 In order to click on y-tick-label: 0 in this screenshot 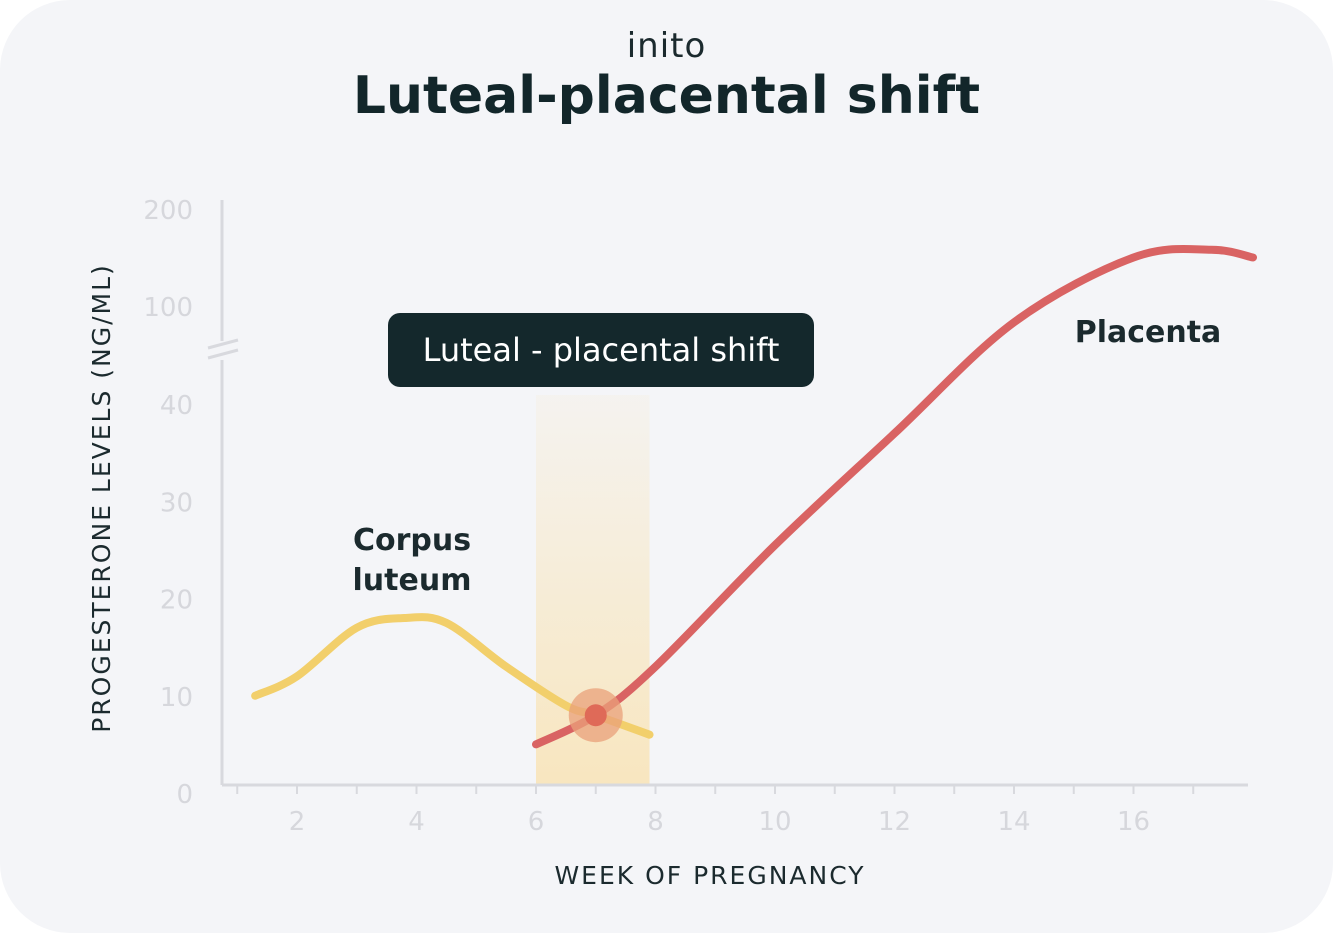, I will do `click(184, 795)`.